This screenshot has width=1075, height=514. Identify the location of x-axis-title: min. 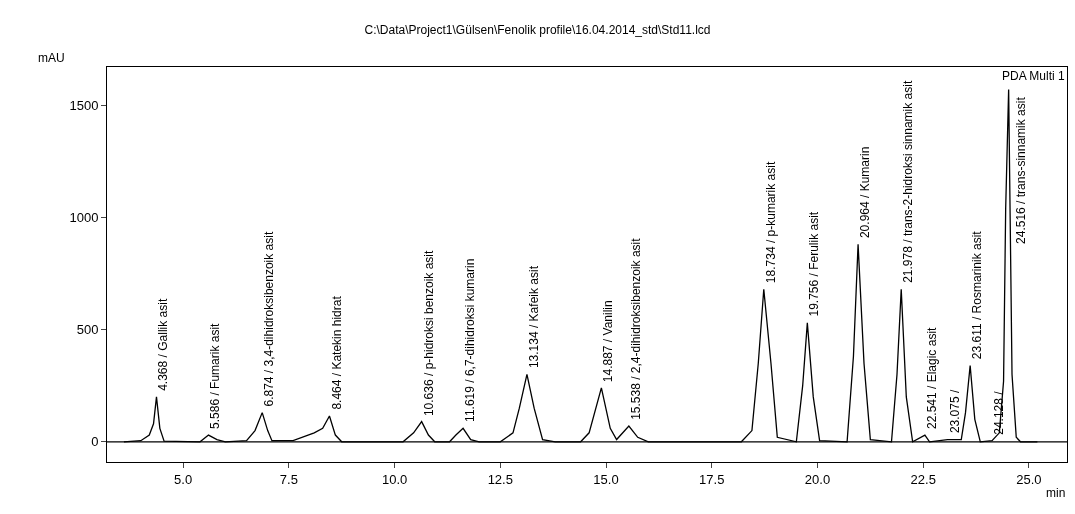
(1056, 493).